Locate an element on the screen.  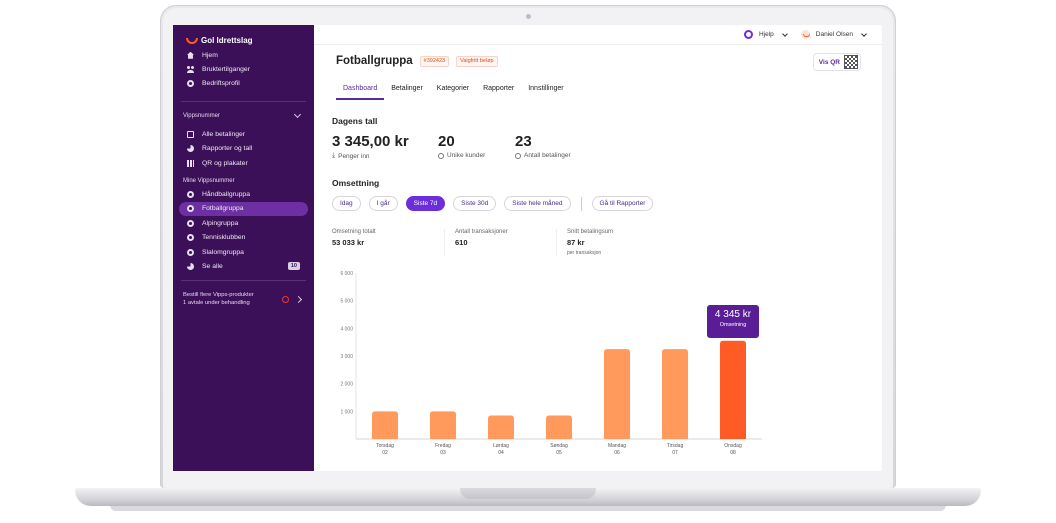
vipps-logo-icon is located at coordinates (191, 40).